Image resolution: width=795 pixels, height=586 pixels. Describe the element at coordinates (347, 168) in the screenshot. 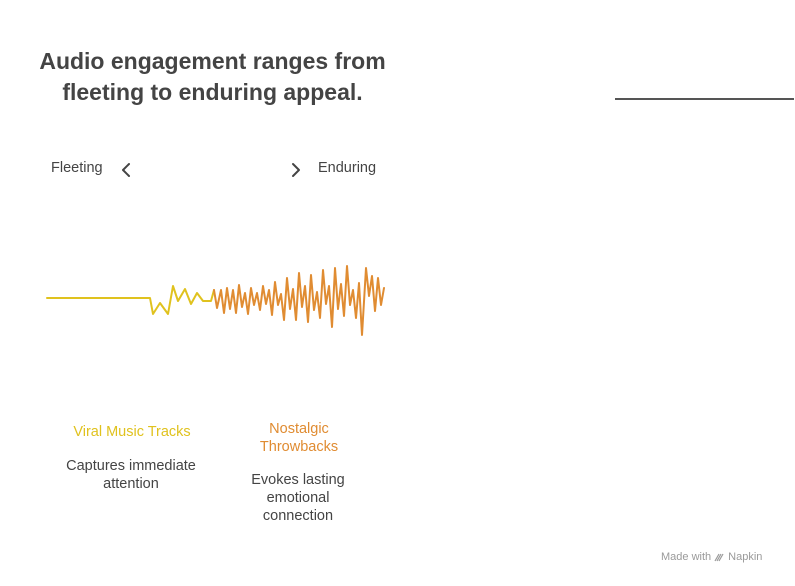

I see `enduring-label: Enduring` at that location.